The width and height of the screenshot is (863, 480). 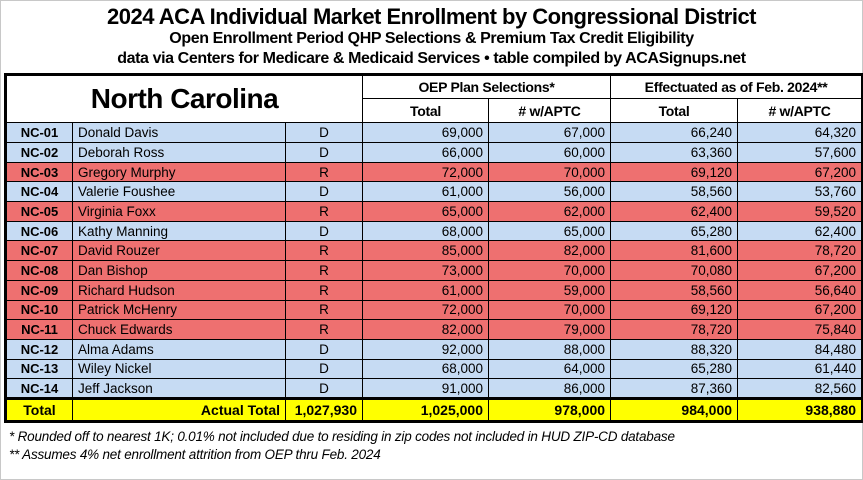 I want to click on oep-total-cell: 85,000, so click(x=425, y=251).